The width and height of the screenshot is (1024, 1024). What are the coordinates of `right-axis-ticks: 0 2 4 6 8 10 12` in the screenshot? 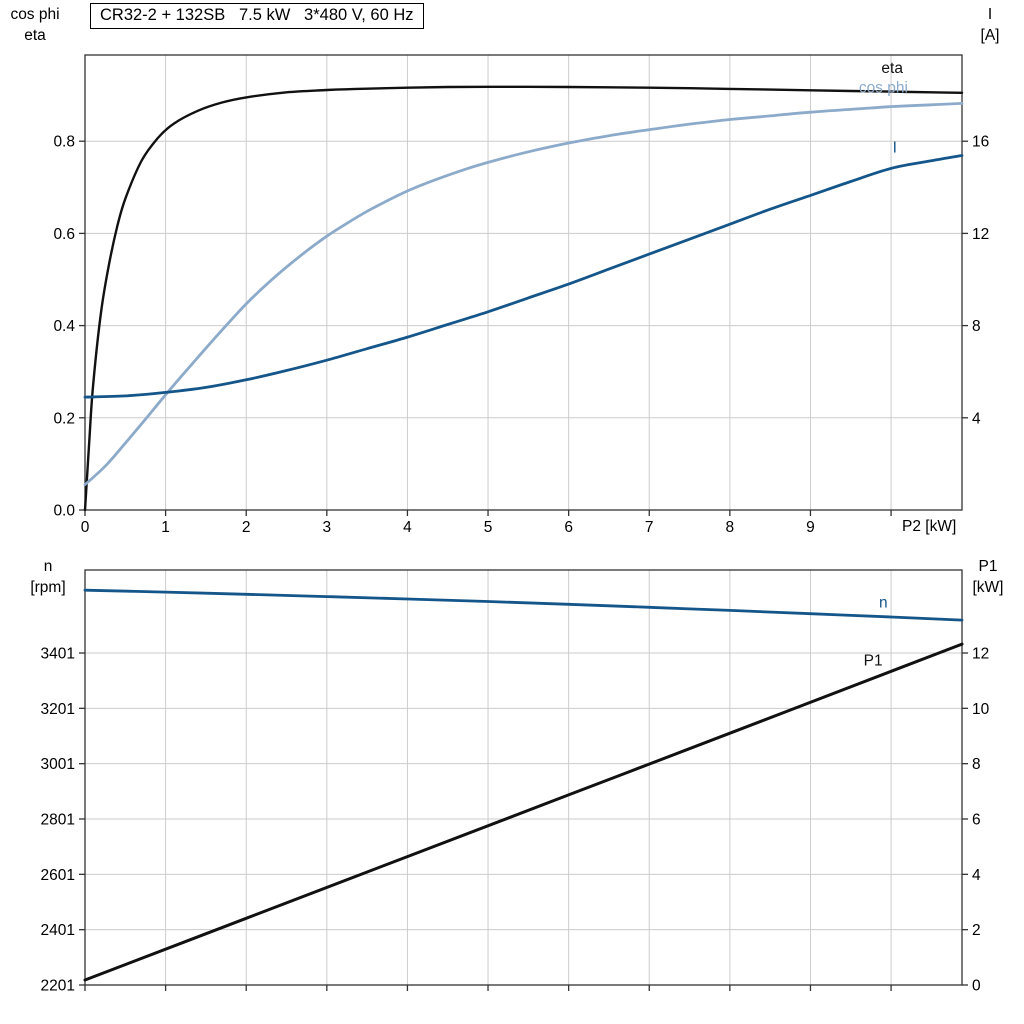 It's located at (976, 820).